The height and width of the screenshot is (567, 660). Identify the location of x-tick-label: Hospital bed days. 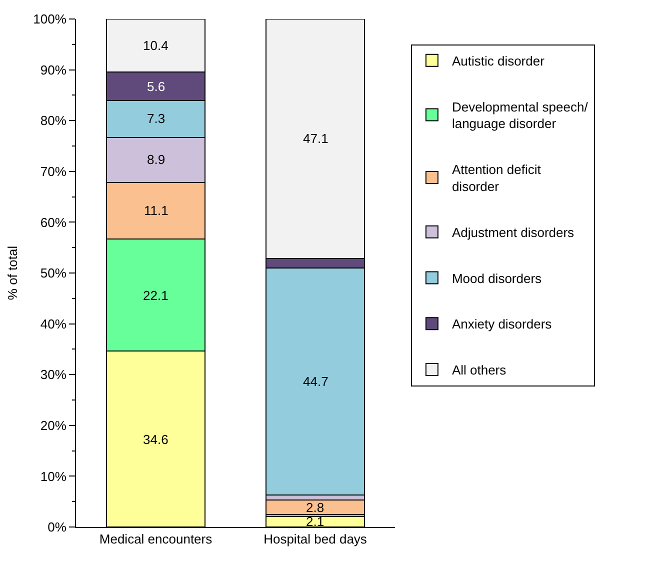
(316, 539).